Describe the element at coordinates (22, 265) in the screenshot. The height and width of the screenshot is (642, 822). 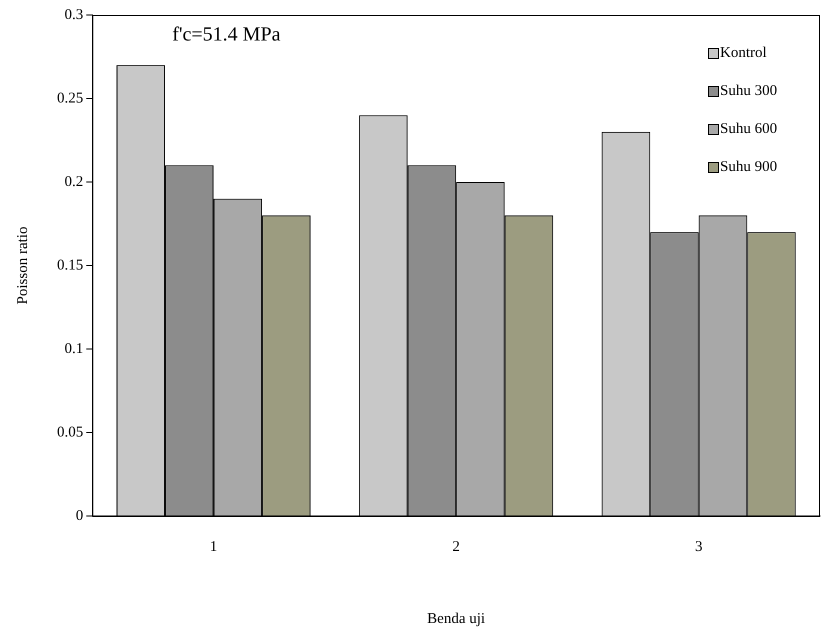
I see `y-axis-title: Poisson ratio` at that location.